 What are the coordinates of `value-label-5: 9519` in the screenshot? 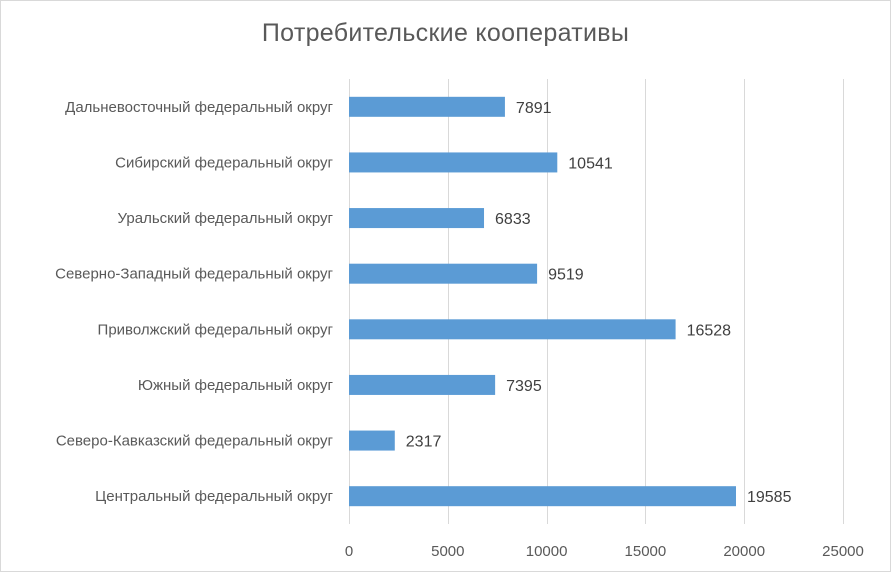 It's located at (566, 275).